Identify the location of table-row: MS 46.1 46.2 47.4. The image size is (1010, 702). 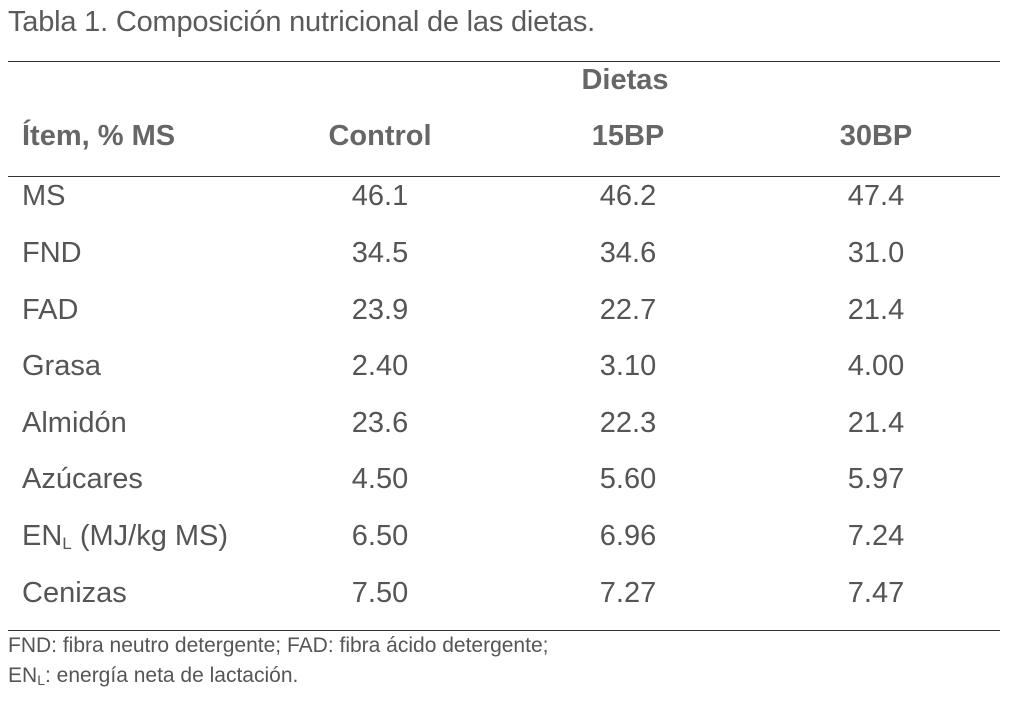
(505, 208).